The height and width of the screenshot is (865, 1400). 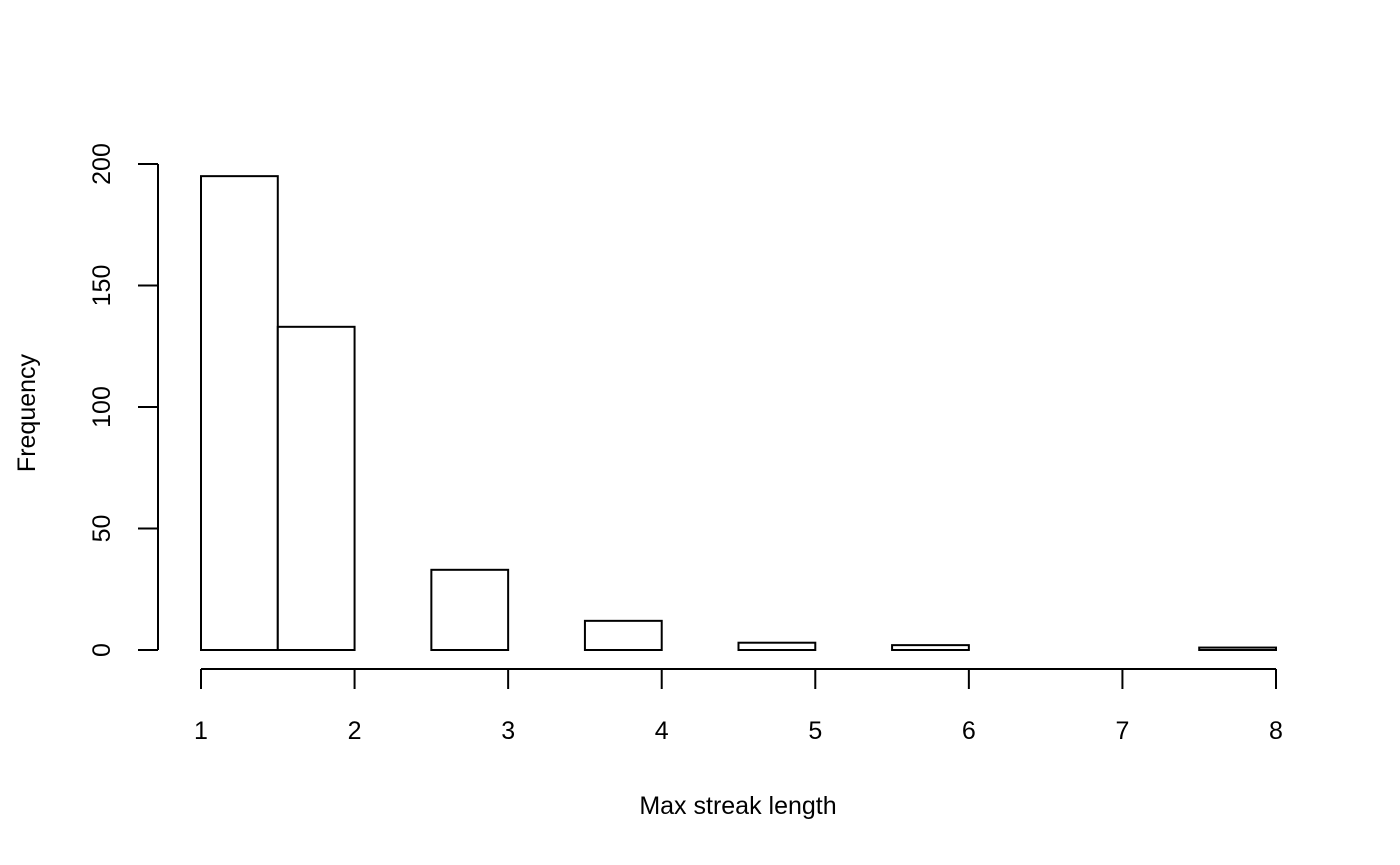 What do you see at coordinates (508, 731) in the screenshot?
I see `x-tick-label-3: 3` at bounding box center [508, 731].